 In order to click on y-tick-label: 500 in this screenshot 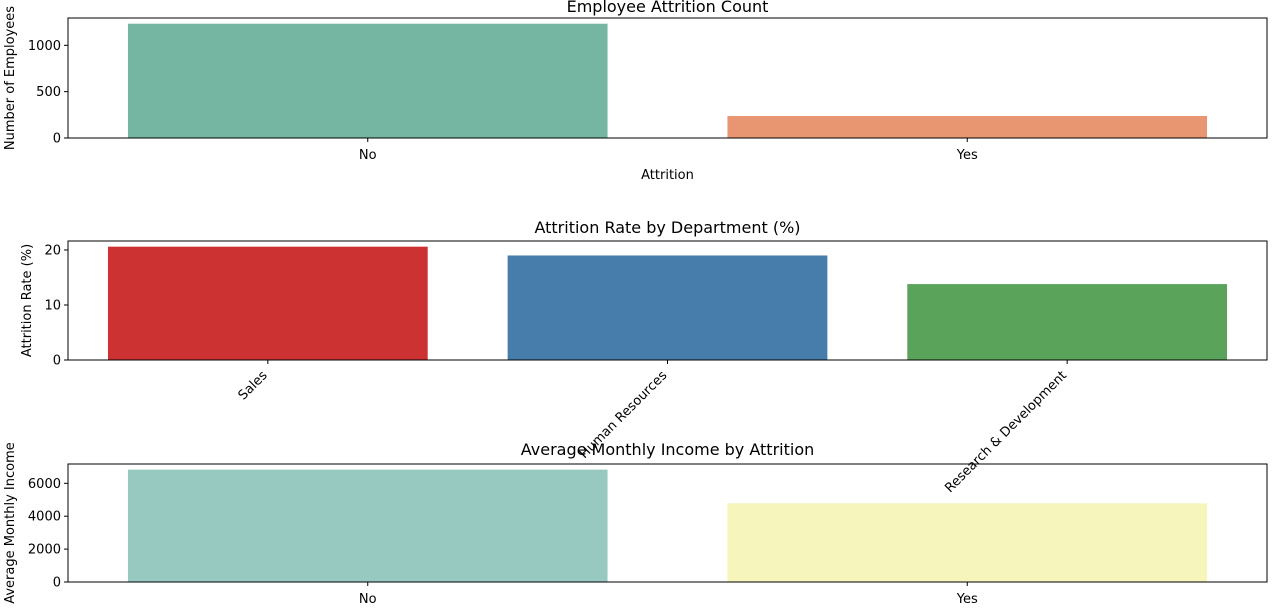, I will do `click(48, 92)`.